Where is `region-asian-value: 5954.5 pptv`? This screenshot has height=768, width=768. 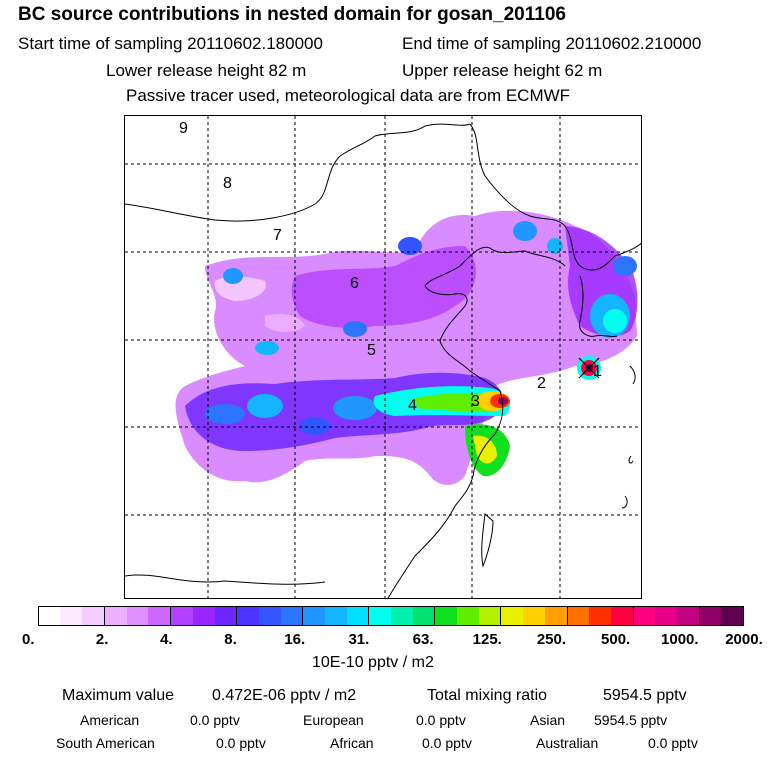 region-asian-value: 5954.5 pptv is located at coordinates (631, 720).